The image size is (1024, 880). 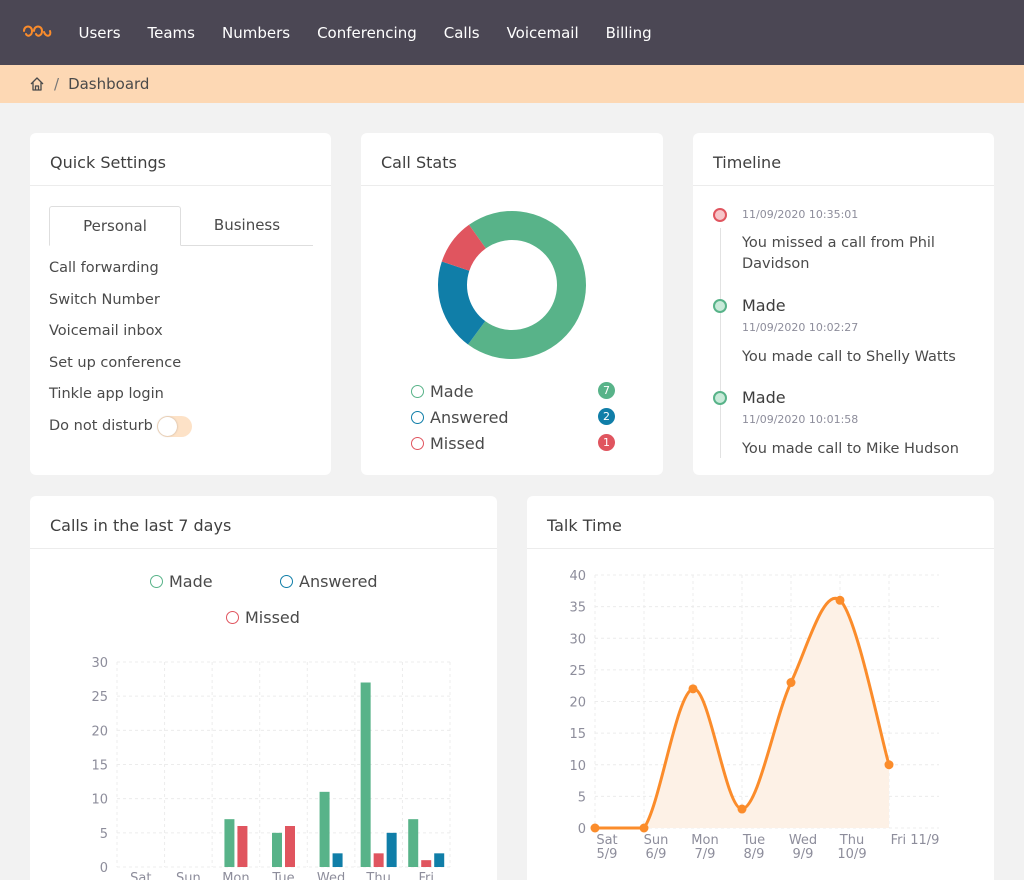 What do you see at coordinates (115, 226) in the screenshot?
I see `tab-personal: Personal` at bounding box center [115, 226].